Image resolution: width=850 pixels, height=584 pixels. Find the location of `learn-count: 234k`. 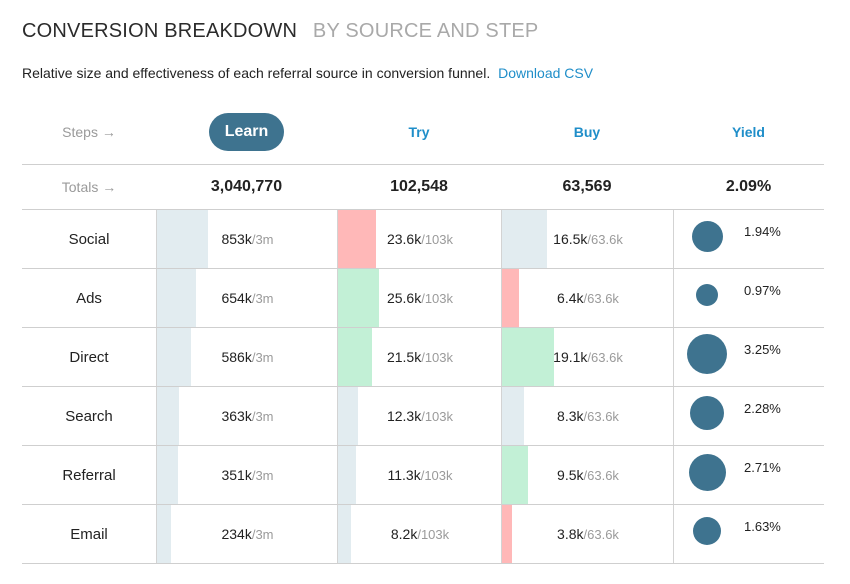

learn-count: 234k is located at coordinates (236, 534).